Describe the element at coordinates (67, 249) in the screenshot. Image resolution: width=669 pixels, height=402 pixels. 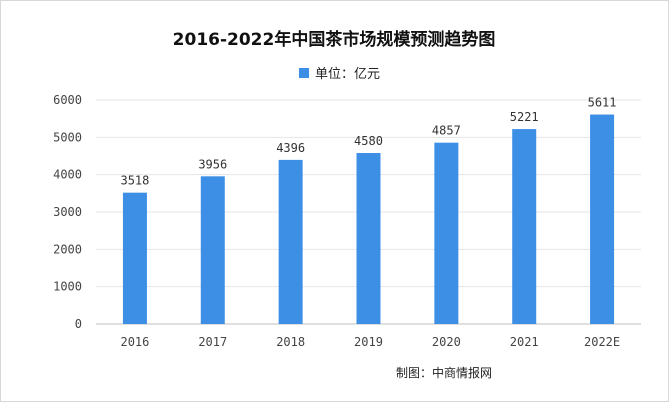
I see `y-tick-label: 2000` at that location.